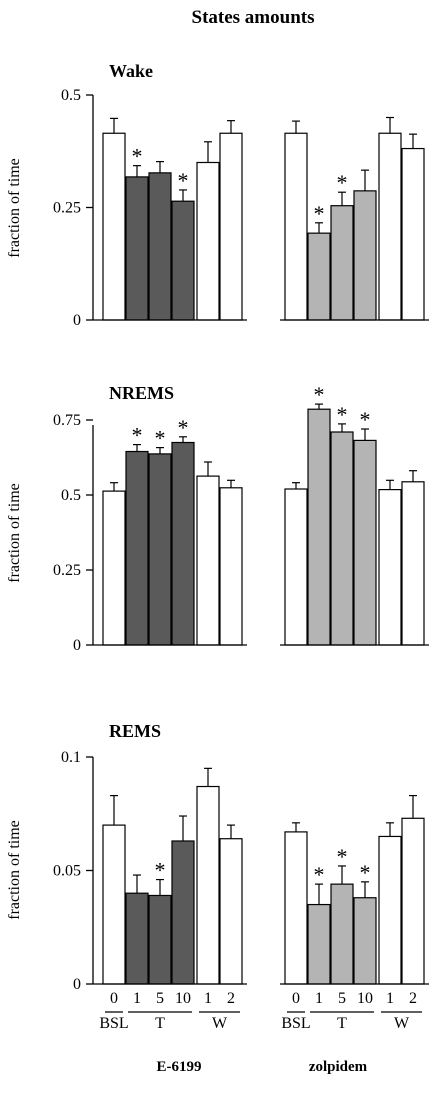 The height and width of the screenshot is (1093, 430). Describe the element at coordinates (141, 393) in the screenshot. I see `panel-title: NREMS` at that location.